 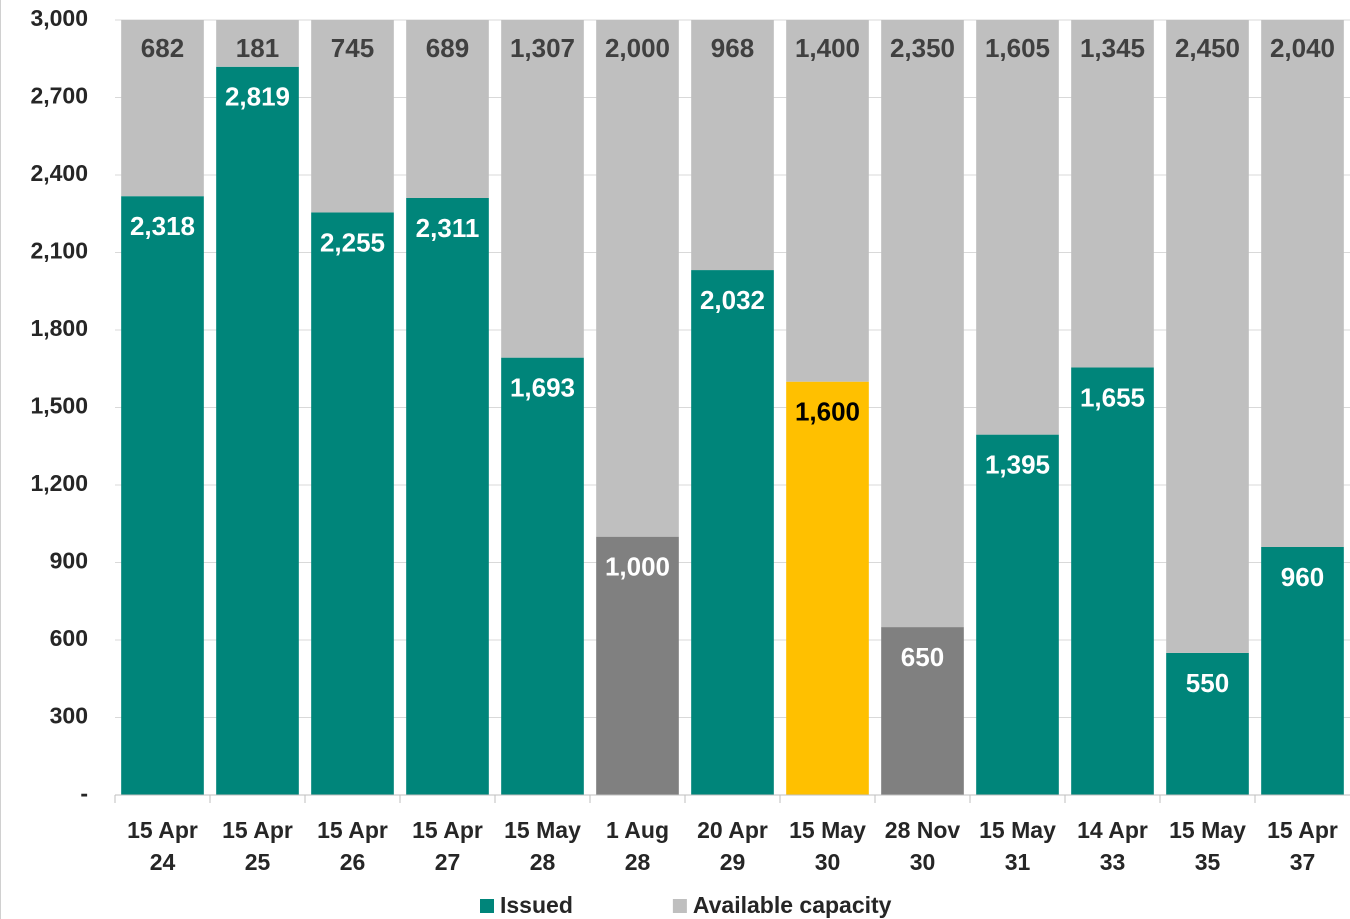 What do you see at coordinates (69, 638) in the screenshot?
I see `y-tick-label: 600` at bounding box center [69, 638].